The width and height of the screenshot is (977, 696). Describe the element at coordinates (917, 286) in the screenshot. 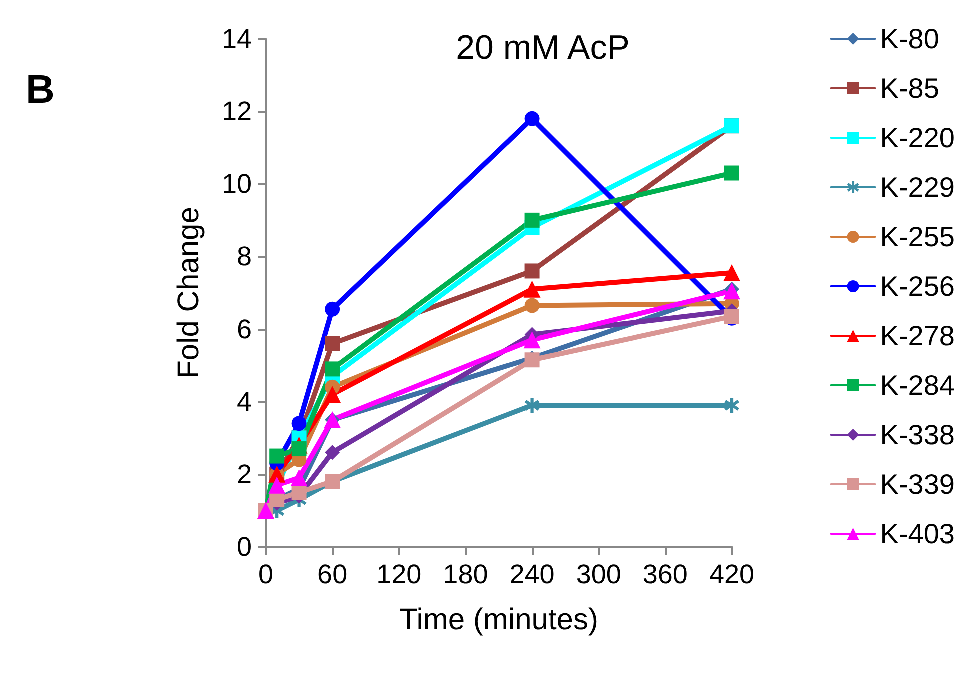

I see `legend-label: K-256` at that location.